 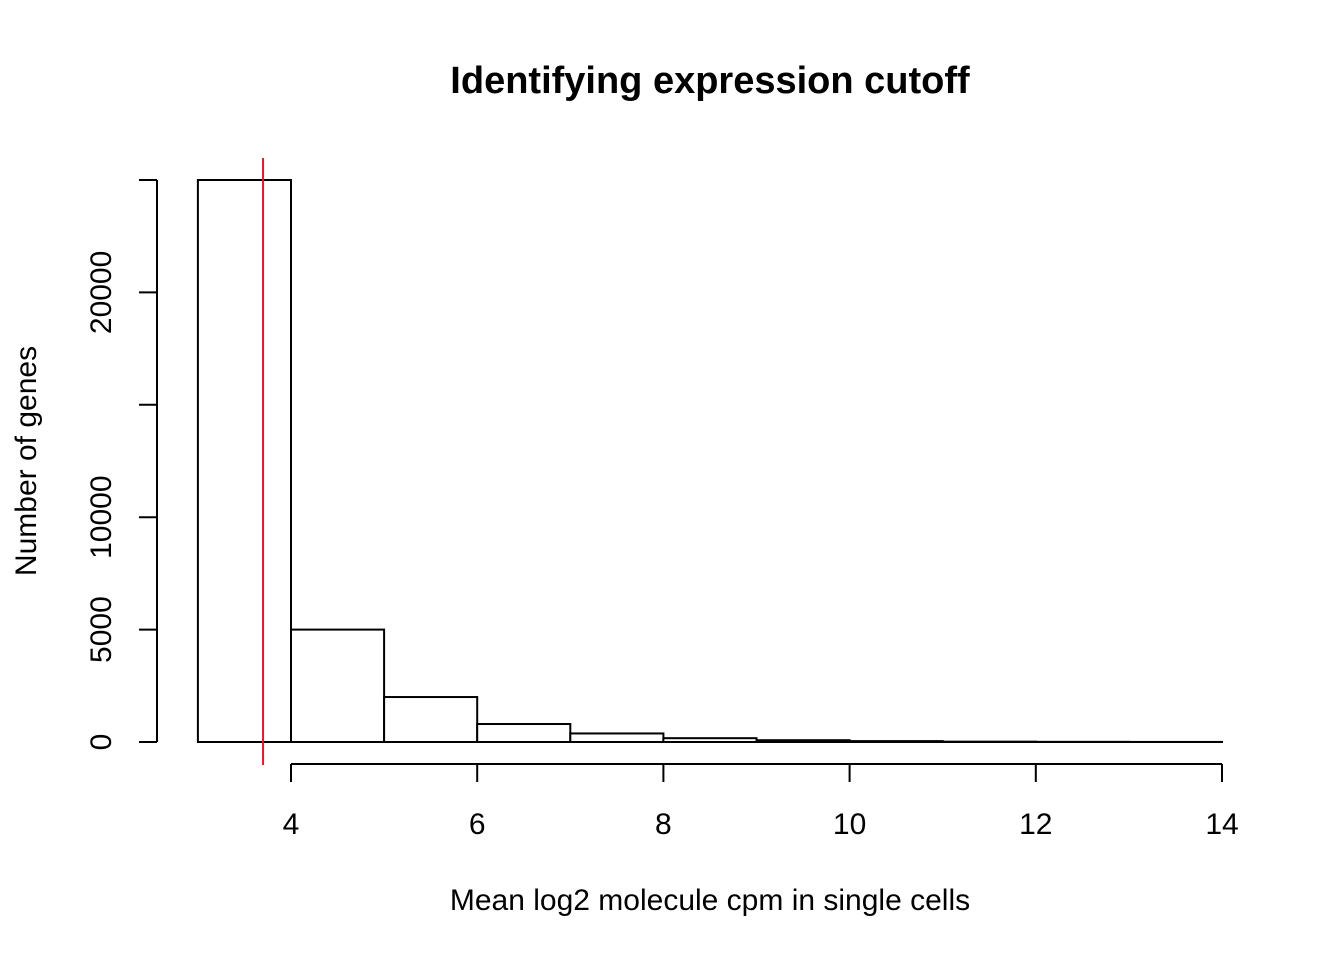 What do you see at coordinates (26, 461) in the screenshot?
I see `y-axis-label: Number of genes` at bounding box center [26, 461].